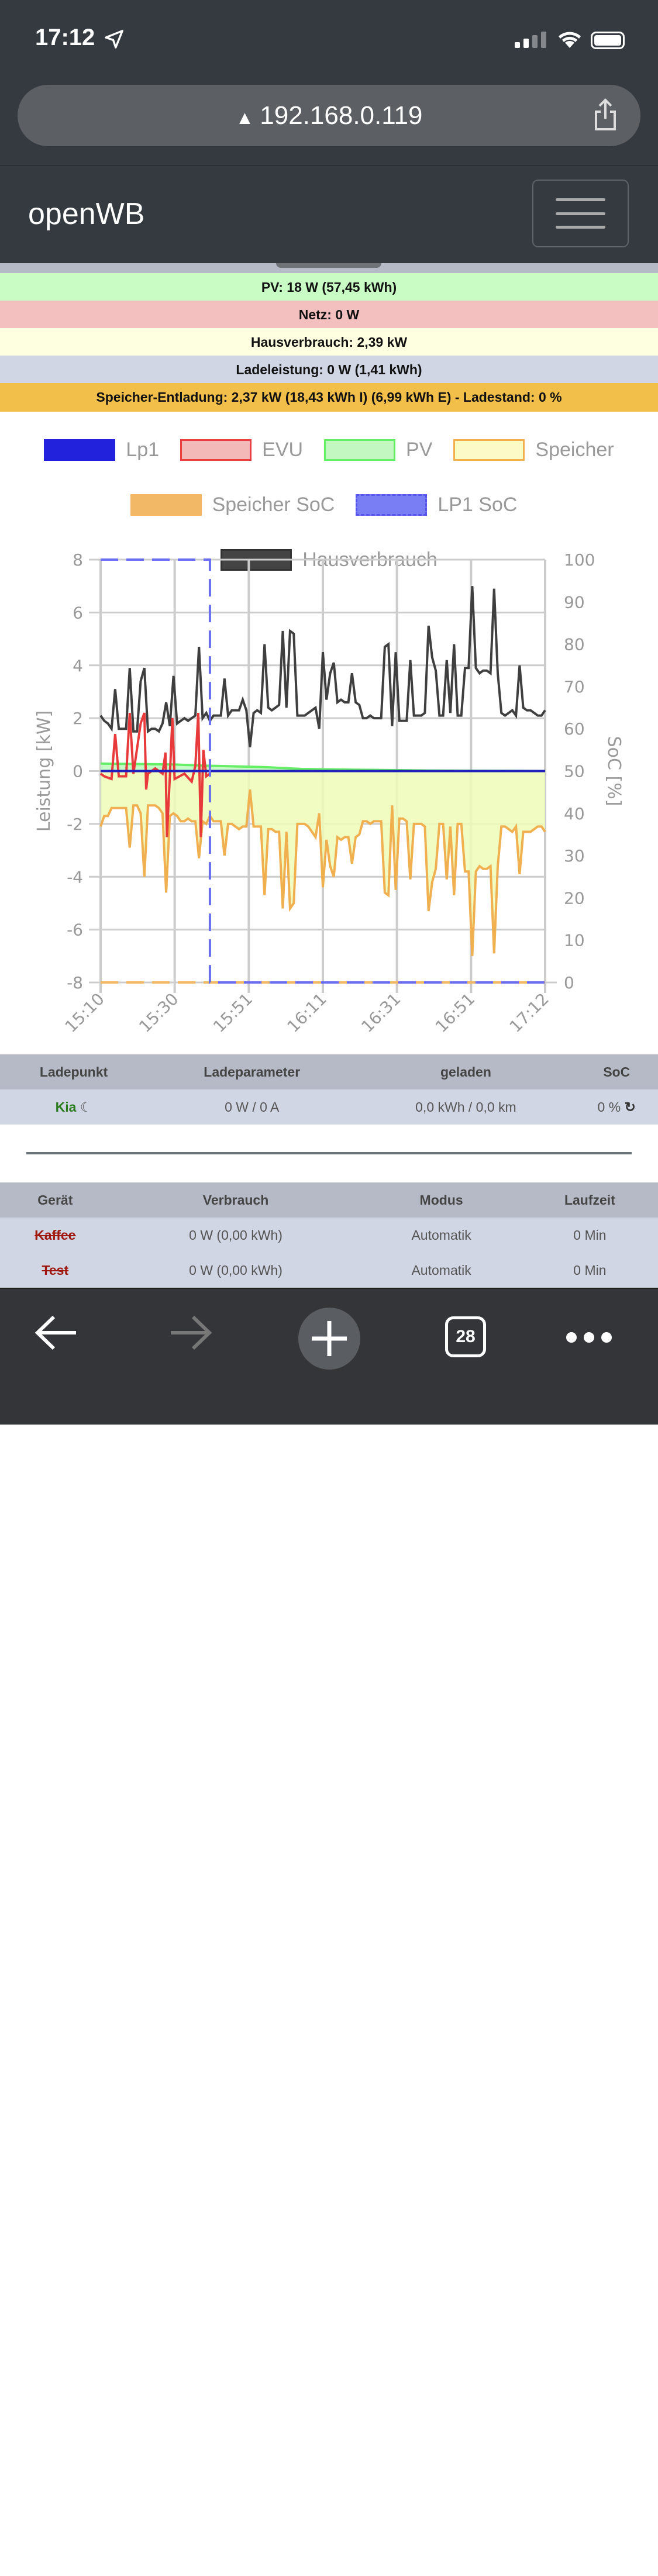  What do you see at coordinates (437, 505) in the screenshot?
I see `legend-item: LP1 SoC` at bounding box center [437, 505].